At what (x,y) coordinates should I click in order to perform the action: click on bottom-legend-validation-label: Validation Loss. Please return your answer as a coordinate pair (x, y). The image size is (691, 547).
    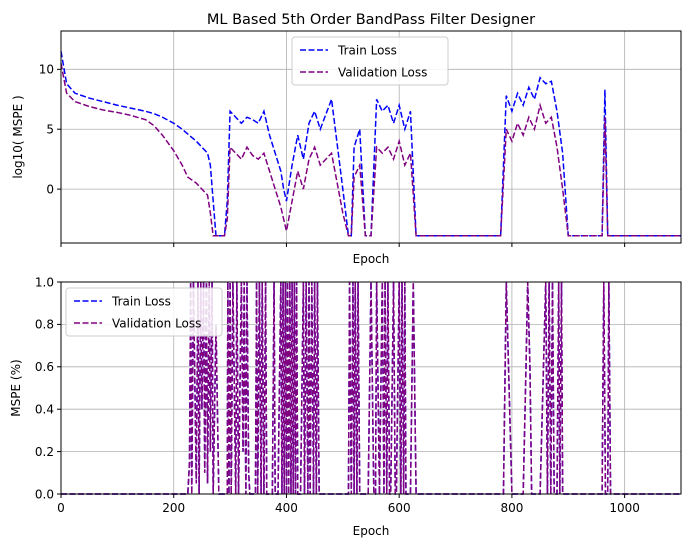
    Looking at the image, I should click on (156, 324).